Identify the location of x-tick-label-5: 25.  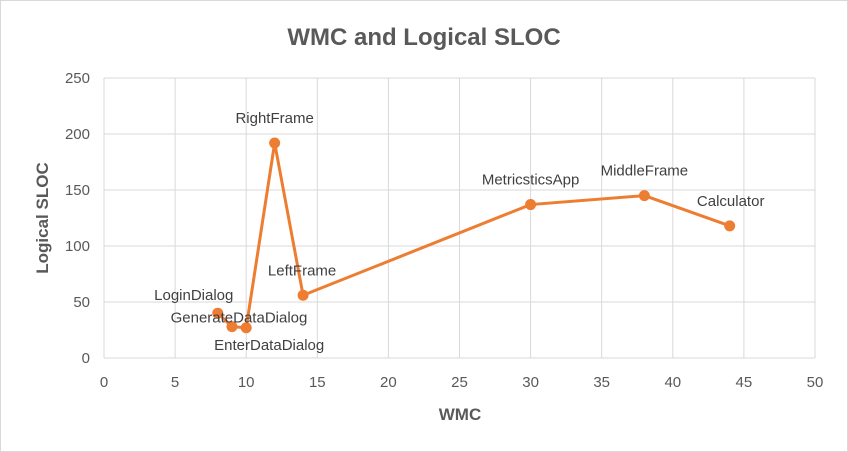
(459, 382).